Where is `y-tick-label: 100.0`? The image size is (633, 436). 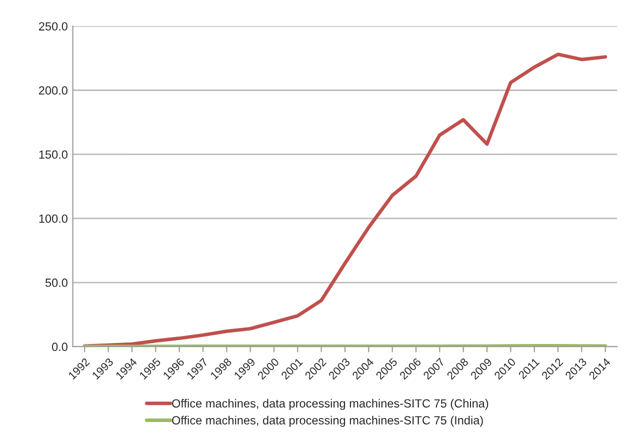 y-tick-label: 100.0 is located at coordinates (53, 218).